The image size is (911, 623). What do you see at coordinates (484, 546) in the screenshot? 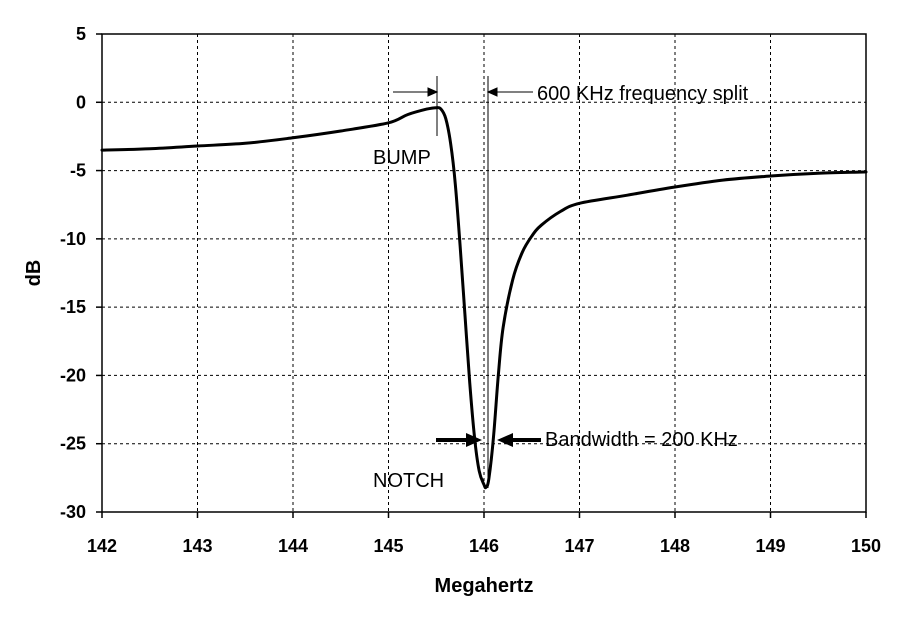
I see `x-tick-label: 146` at bounding box center [484, 546].